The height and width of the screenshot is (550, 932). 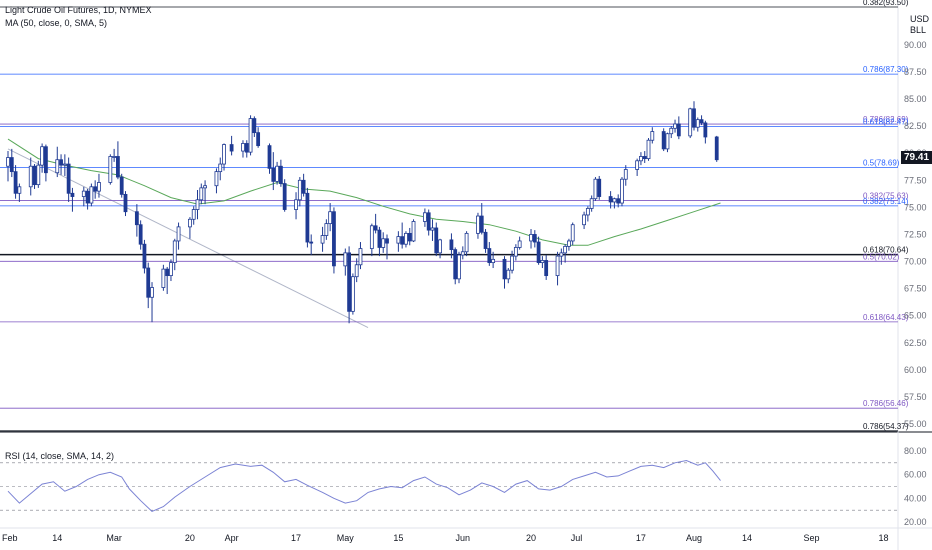 I want to click on price-tick-label: 85.00, so click(x=915, y=99).